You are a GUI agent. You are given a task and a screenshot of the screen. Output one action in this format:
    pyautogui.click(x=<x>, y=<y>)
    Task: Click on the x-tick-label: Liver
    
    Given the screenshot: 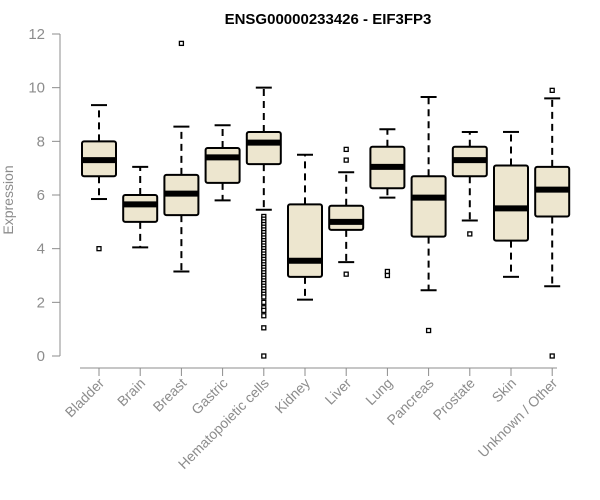 What is the action you would take?
    pyautogui.click(x=338, y=391)
    